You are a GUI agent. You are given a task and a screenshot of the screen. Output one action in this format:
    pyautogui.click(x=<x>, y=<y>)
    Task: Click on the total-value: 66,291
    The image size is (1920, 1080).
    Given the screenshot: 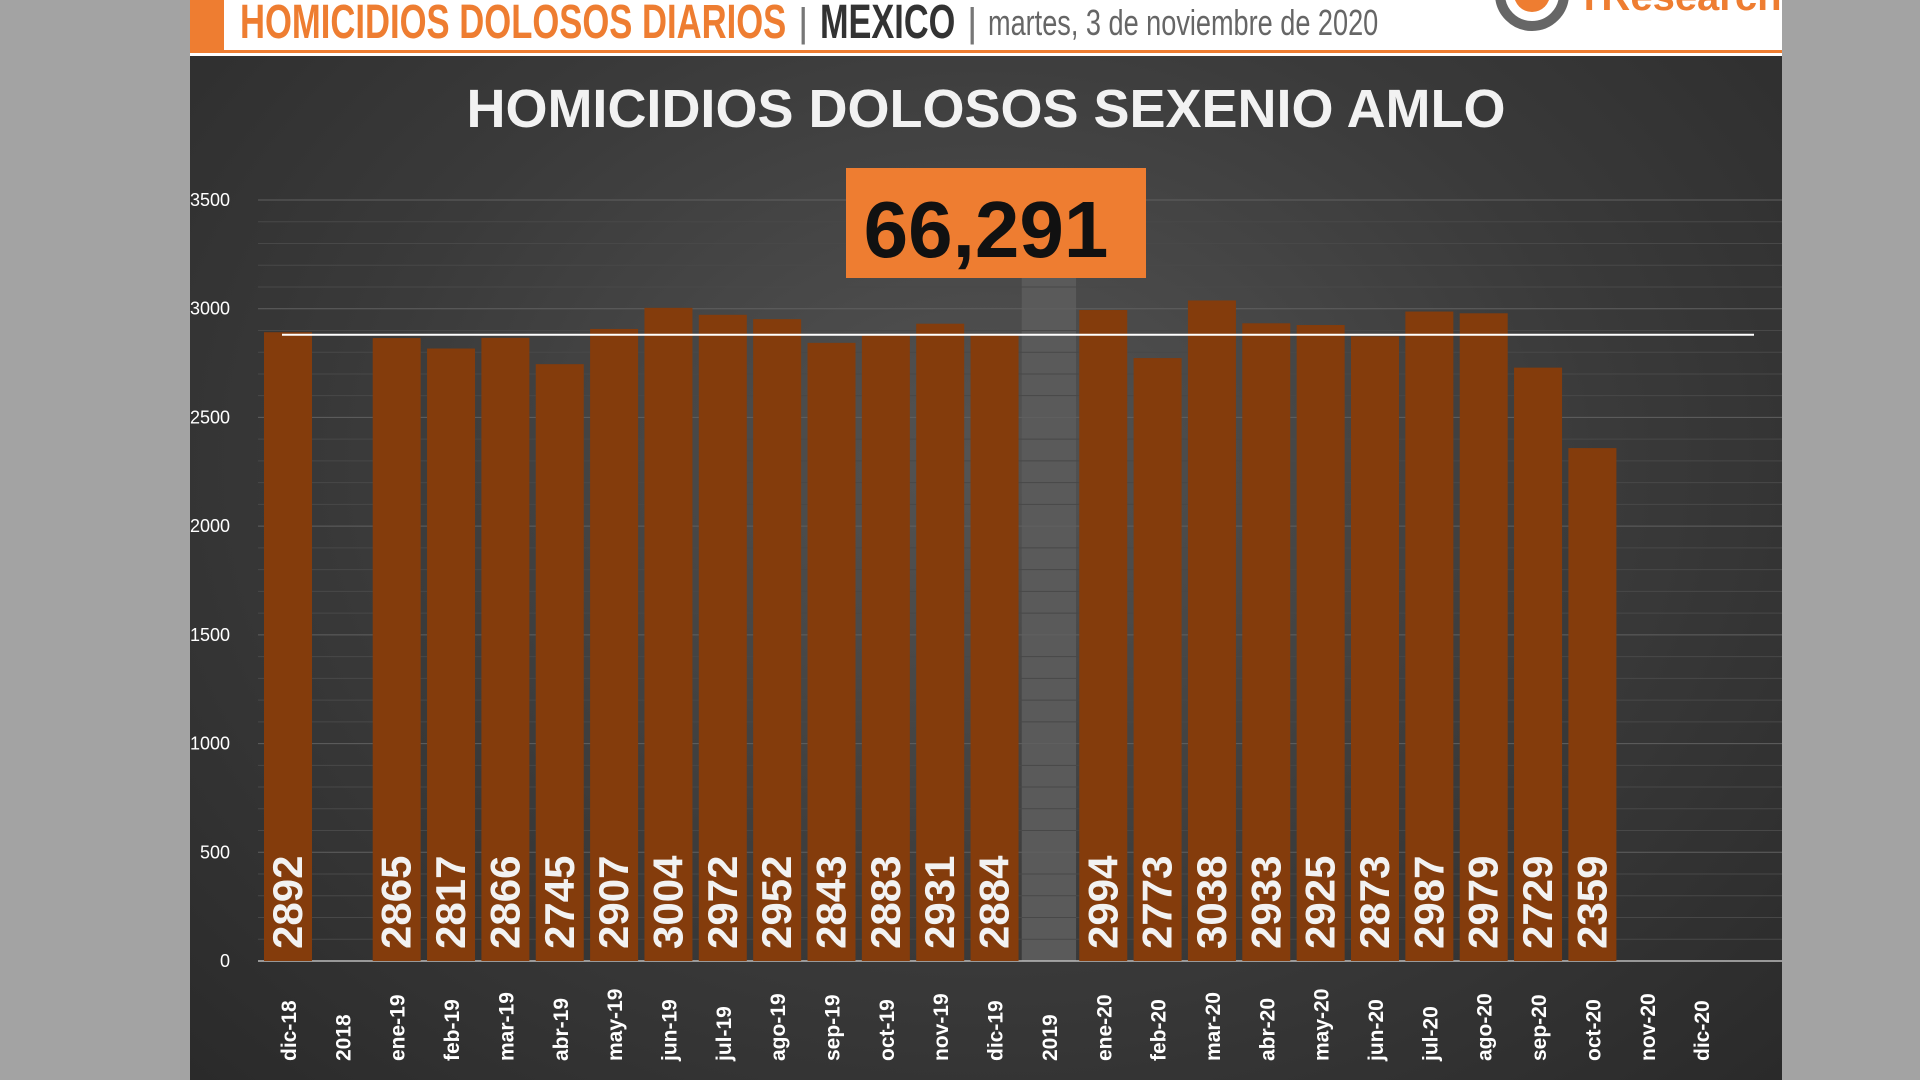 What is the action you would take?
    pyautogui.click(x=986, y=229)
    